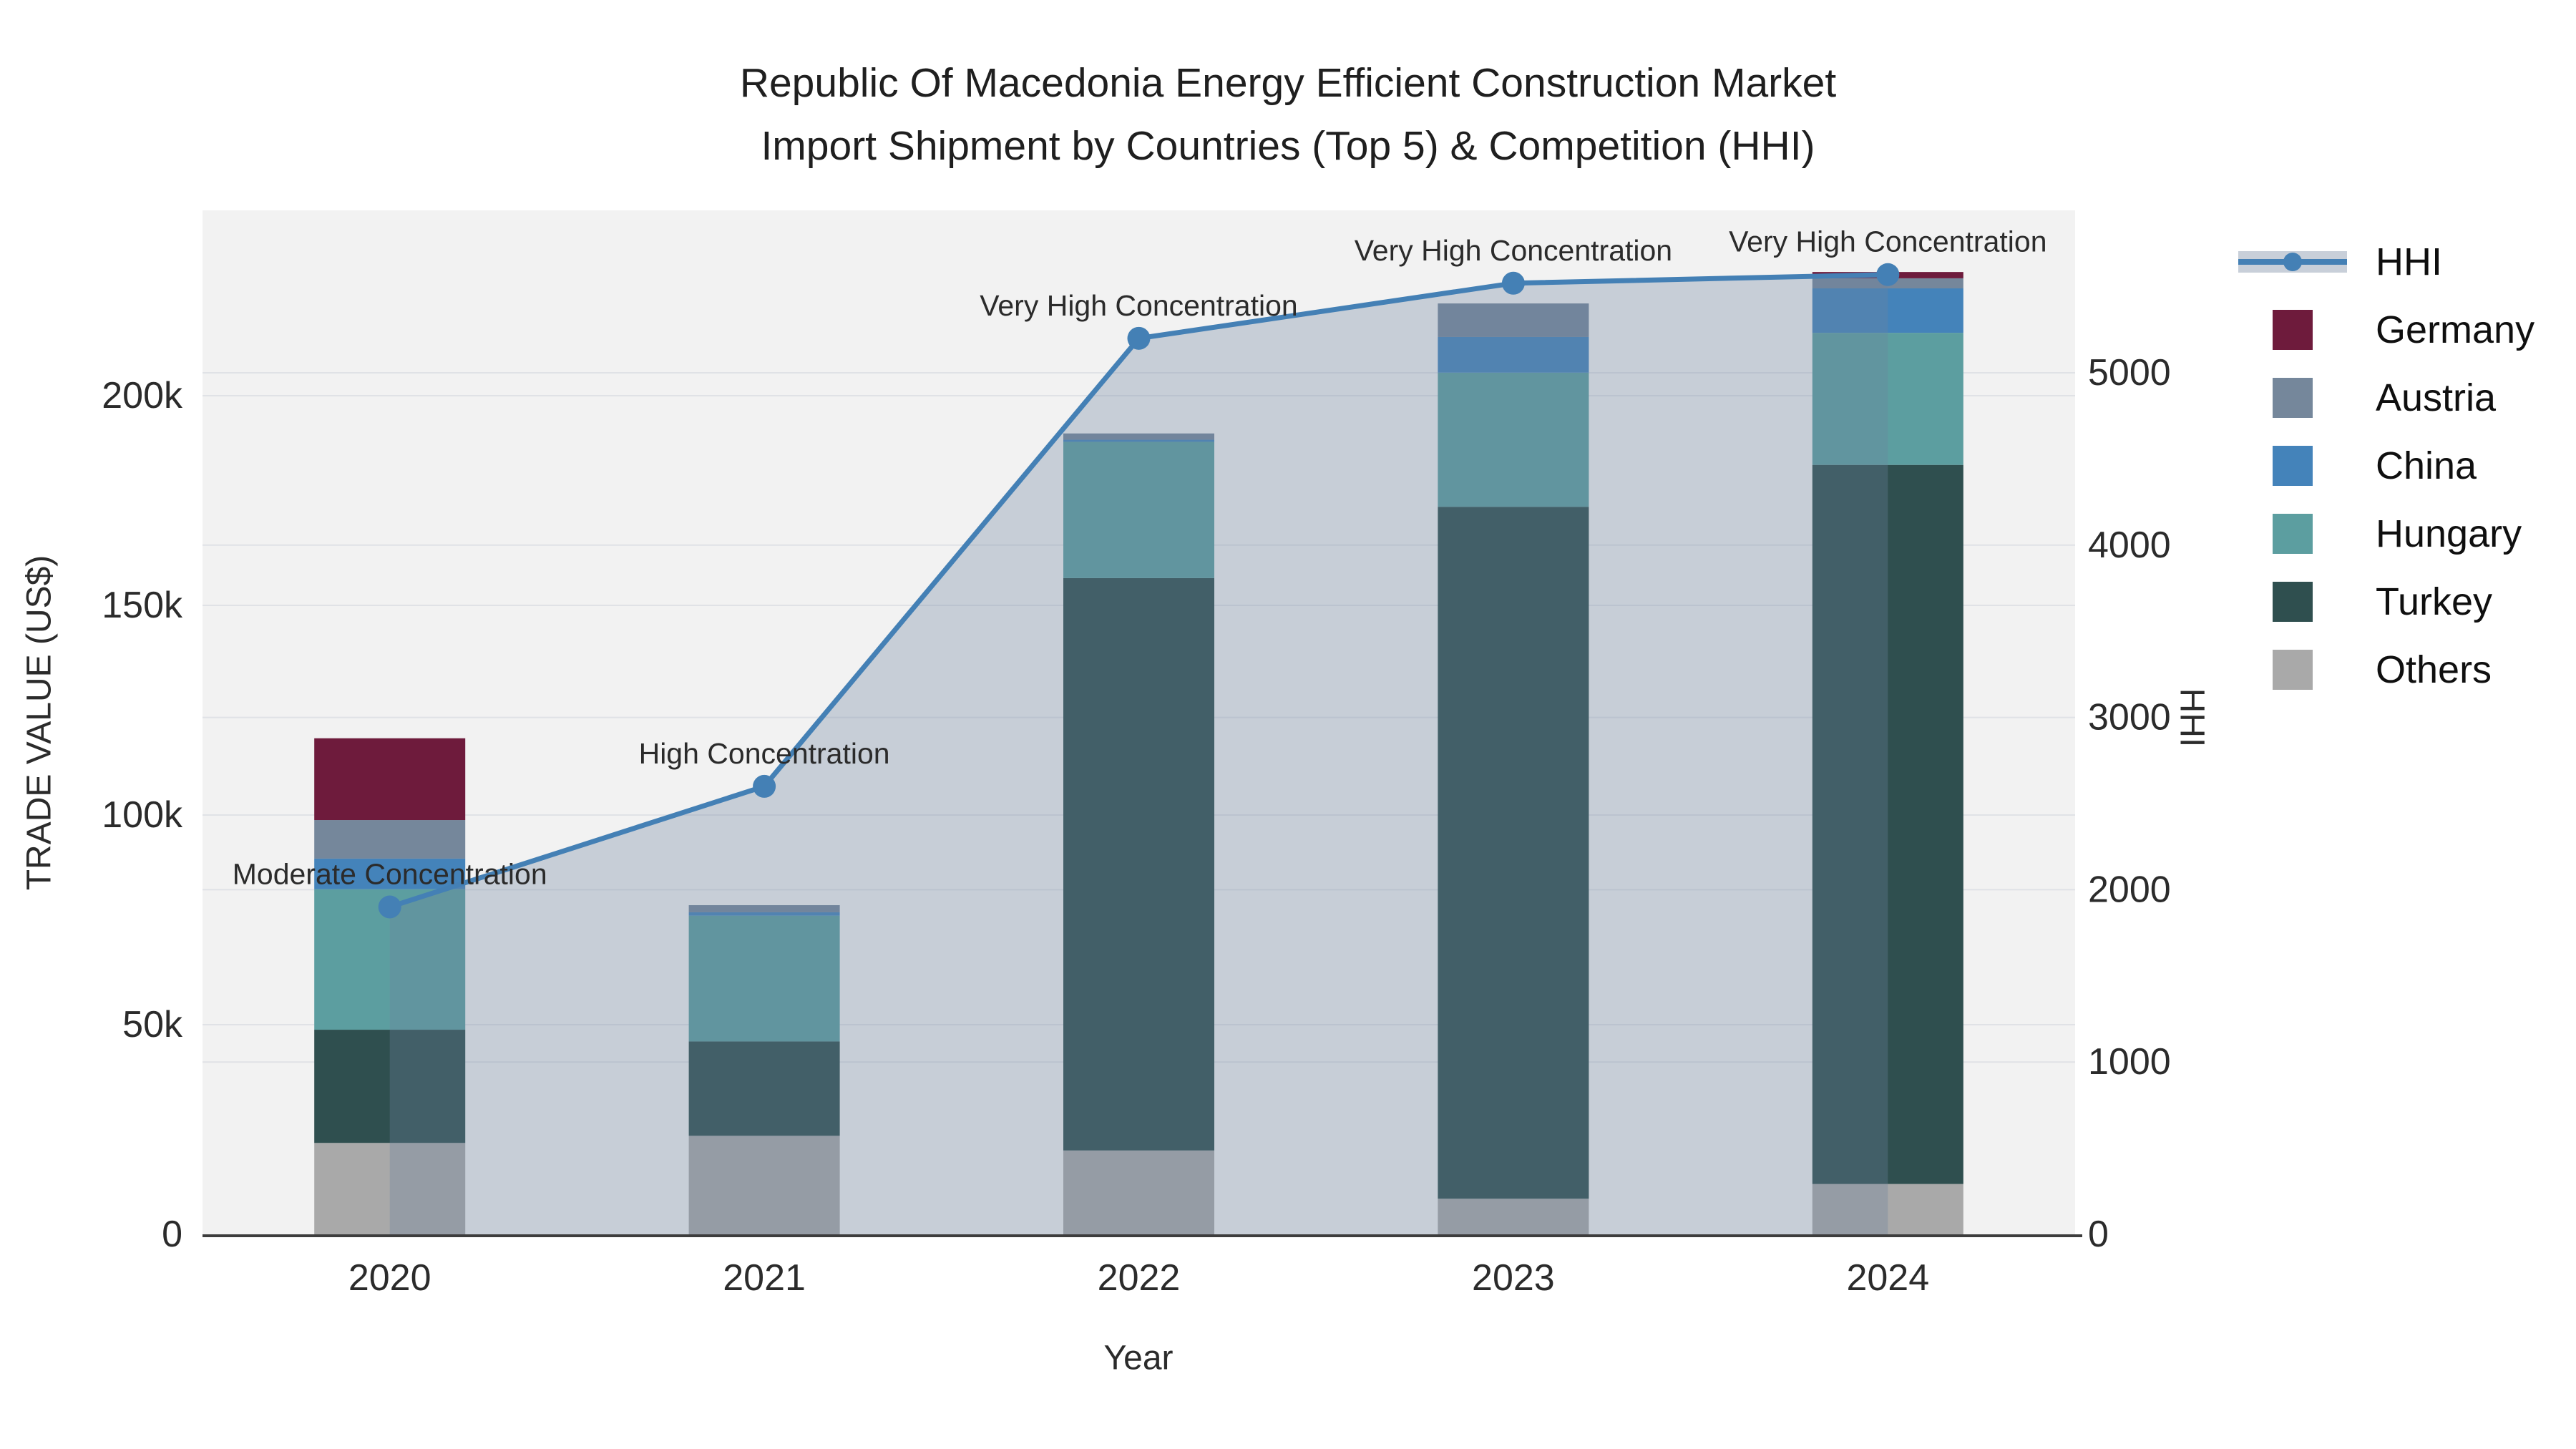 This screenshot has height=1449, width=2576. What do you see at coordinates (1138, 440) in the screenshot?
I see `bar-2022-china` at bounding box center [1138, 440].